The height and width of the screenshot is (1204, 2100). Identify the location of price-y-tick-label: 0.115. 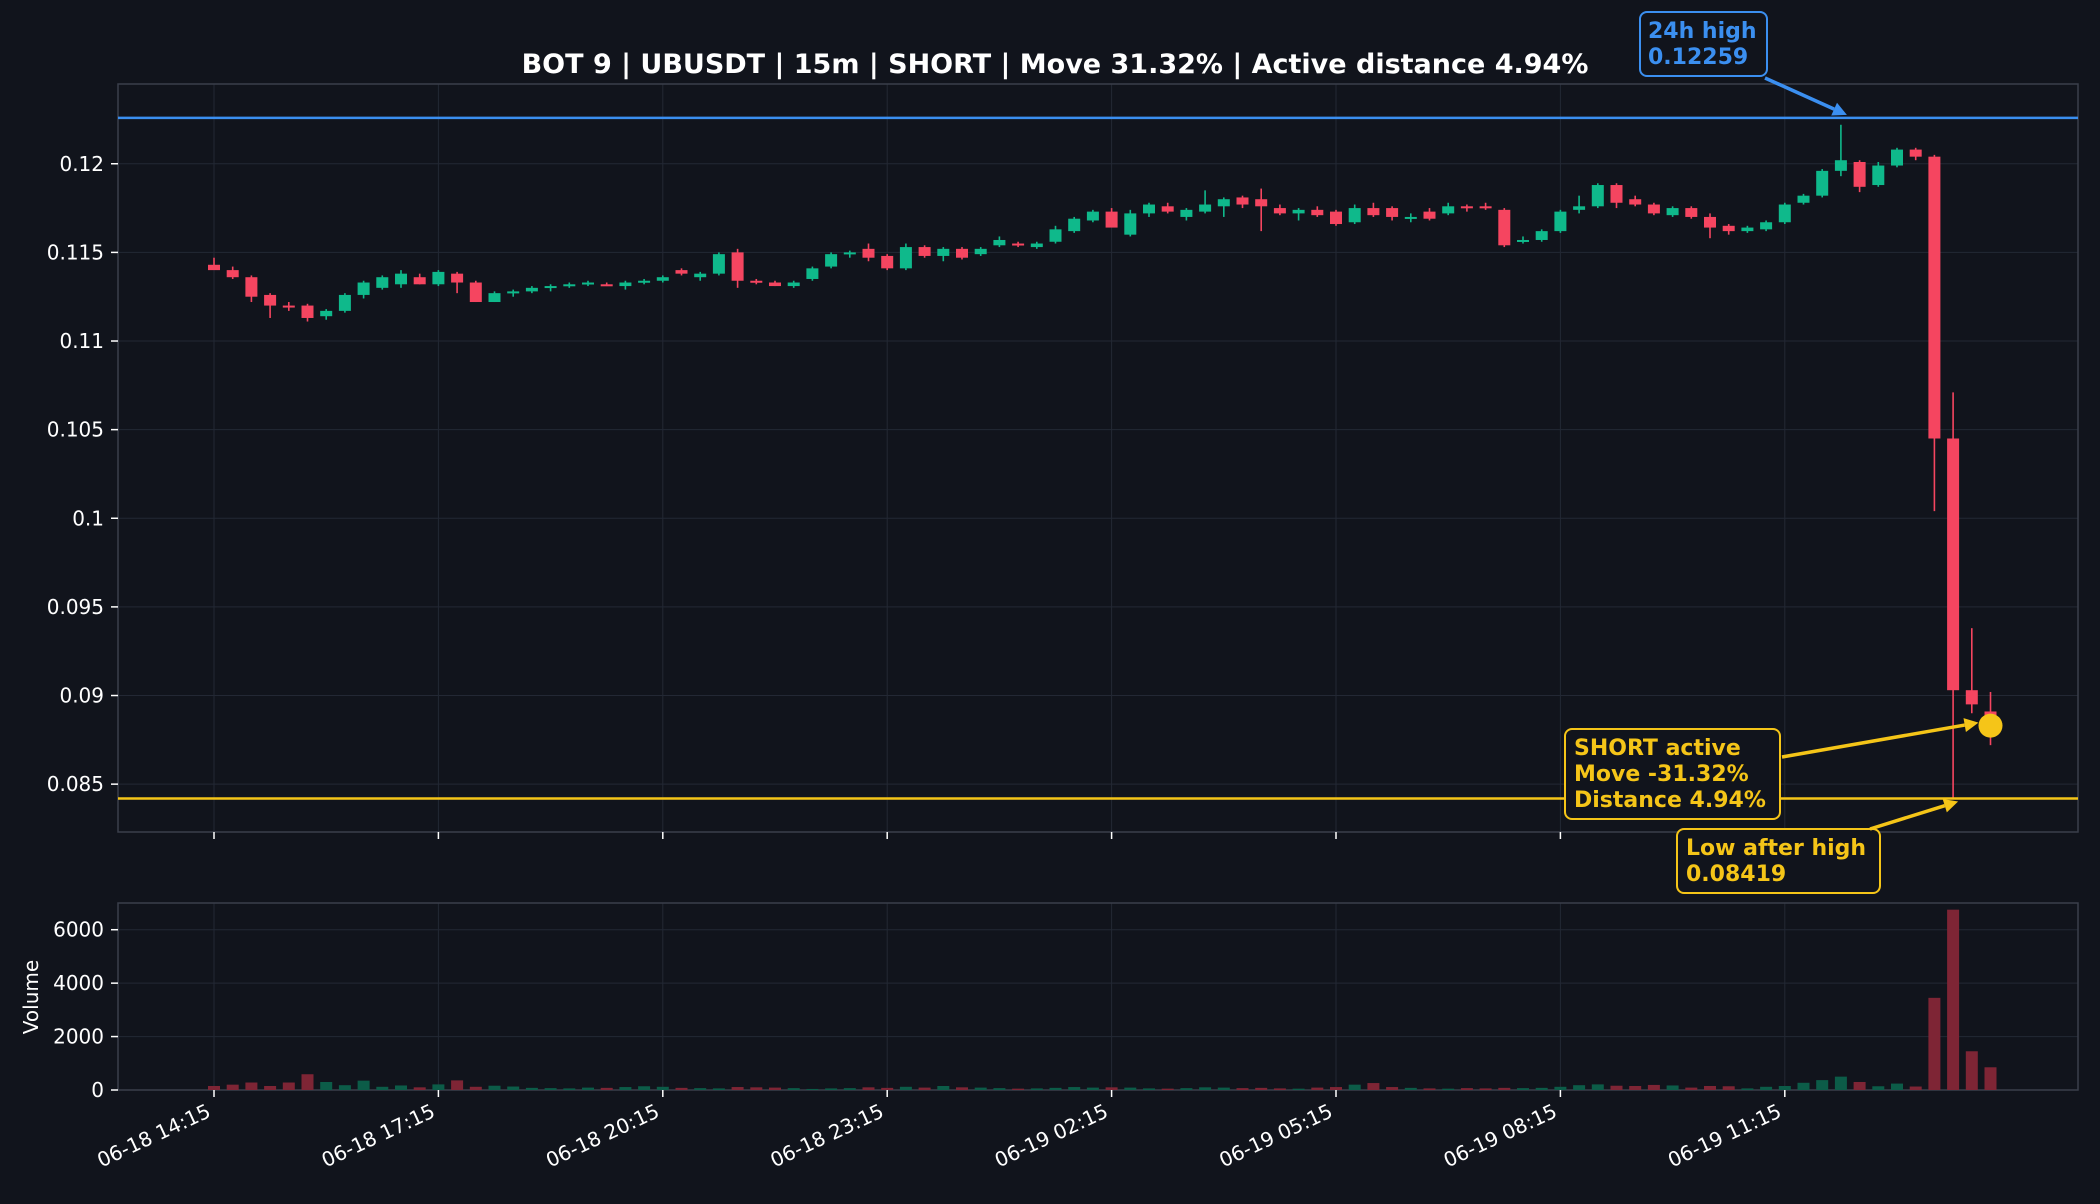
(75, 252).